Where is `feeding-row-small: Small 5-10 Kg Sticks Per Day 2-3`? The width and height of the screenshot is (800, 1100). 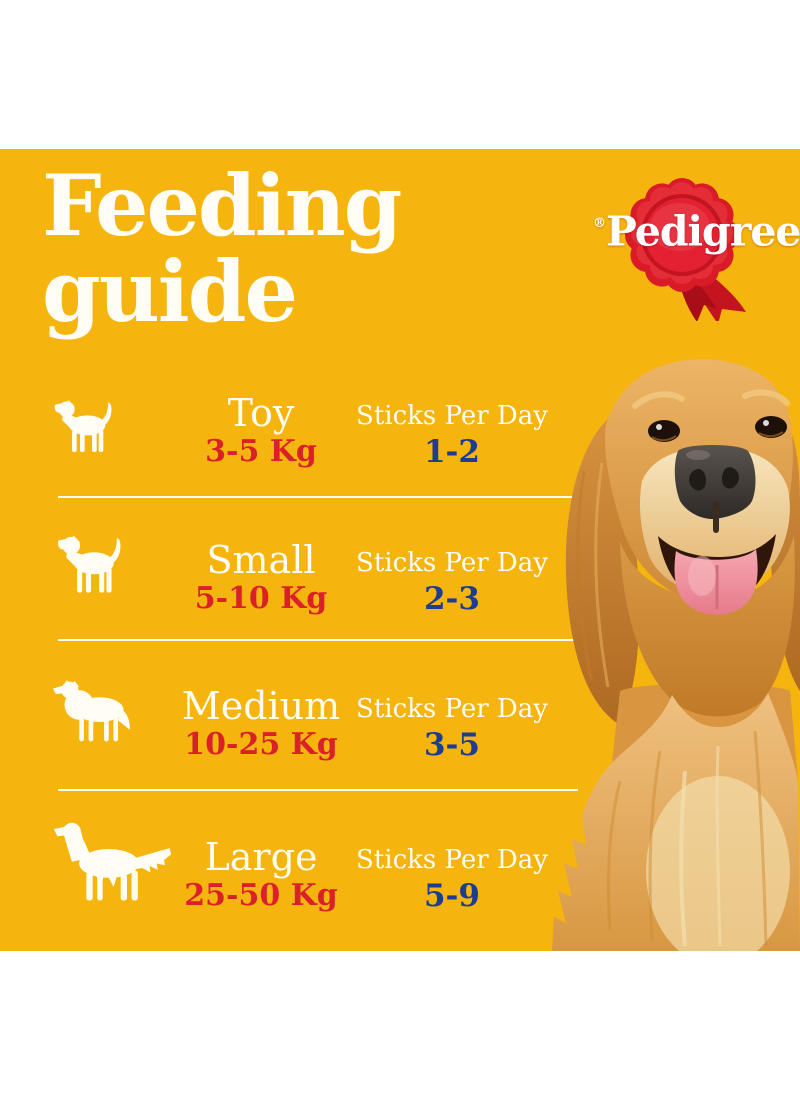
feeding-row-small: Small 5-10 Kg Sticks Per Day 2-3 is located at coordinates (274, 597).